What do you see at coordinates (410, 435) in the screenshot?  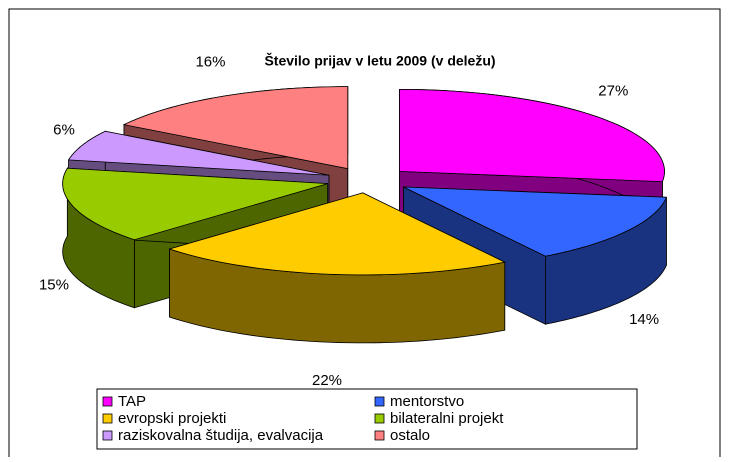 I see `legend-label: ostalo` at bounding box center [410, 435].